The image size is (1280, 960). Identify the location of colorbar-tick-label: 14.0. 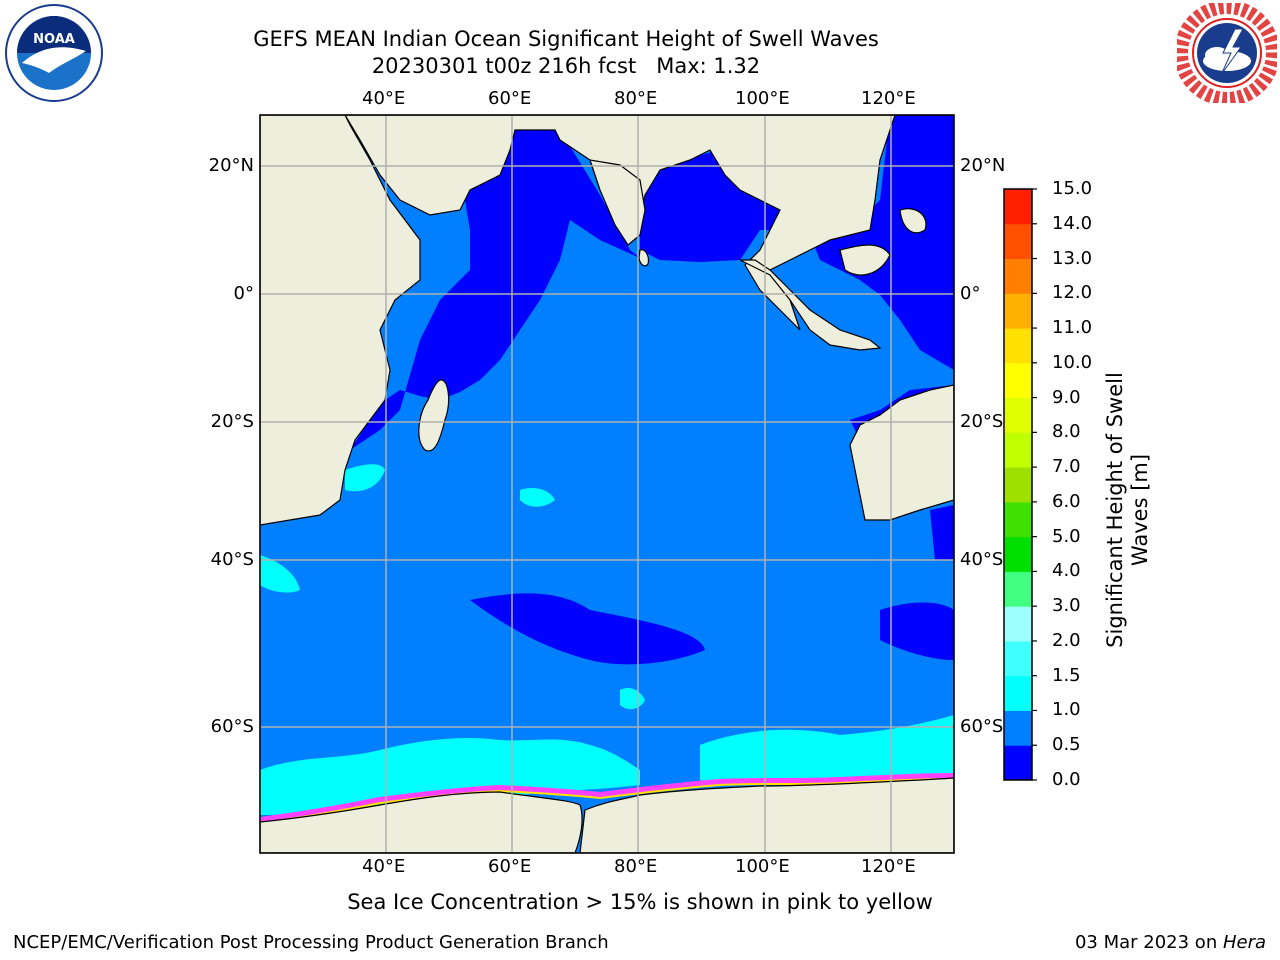
(1072, 223).